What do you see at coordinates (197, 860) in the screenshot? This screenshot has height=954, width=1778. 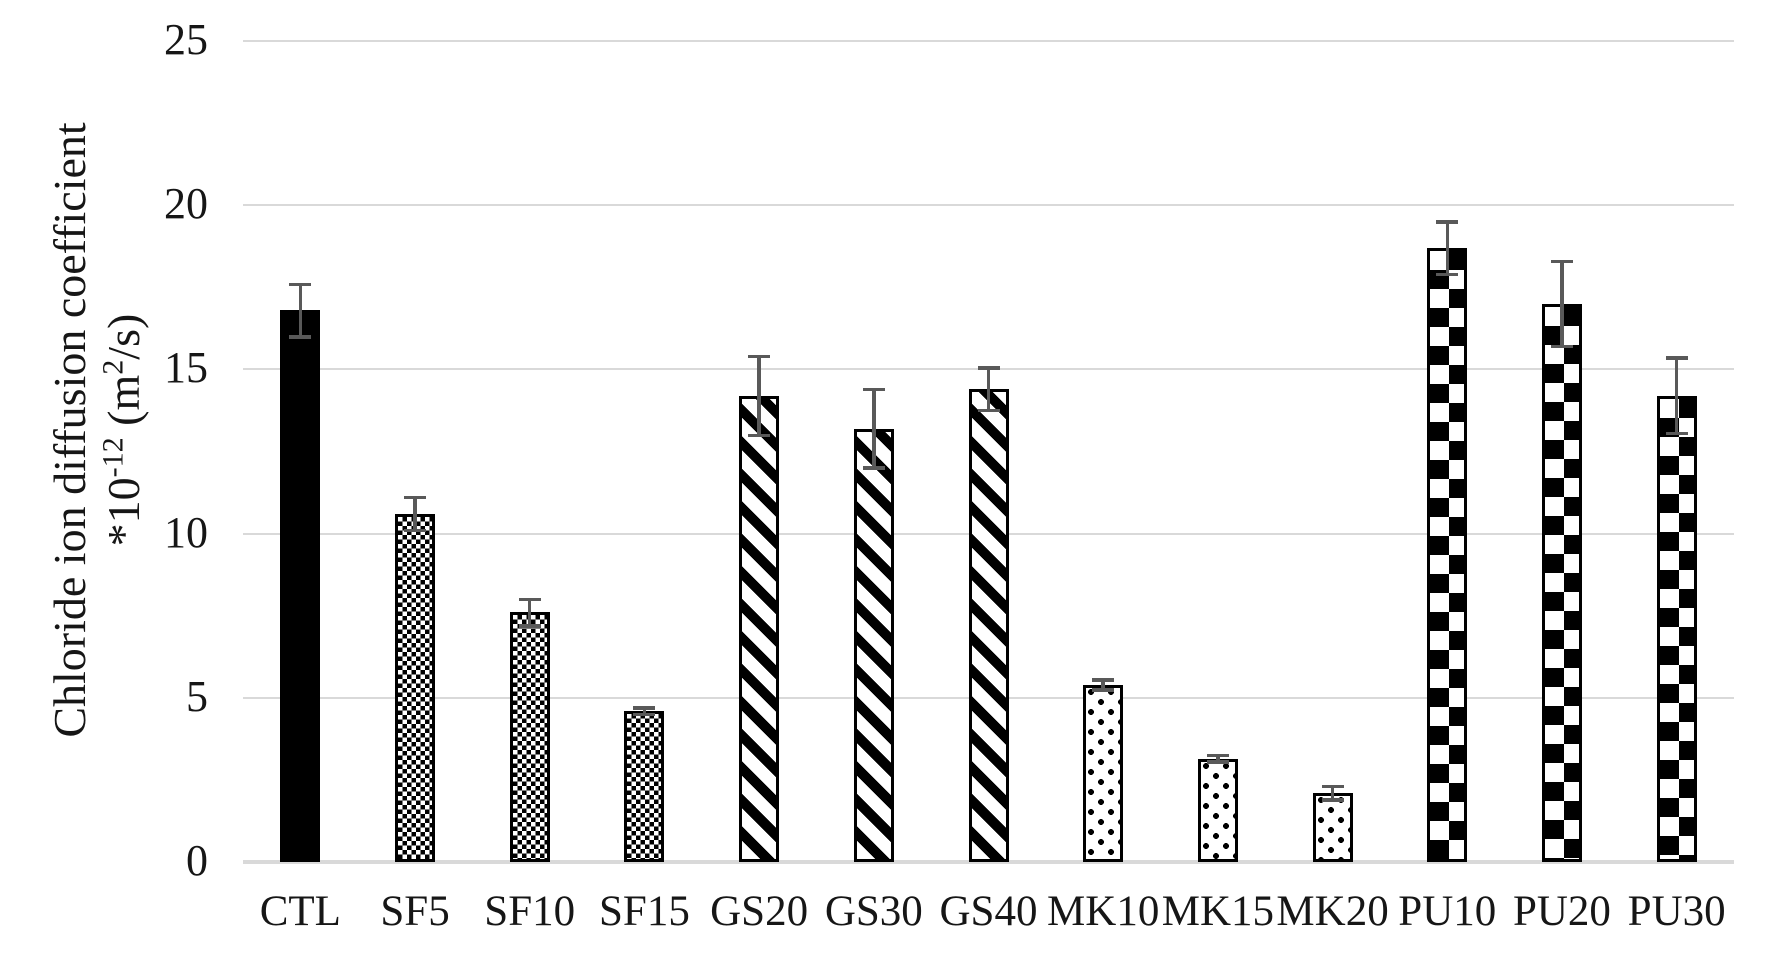 I see `y-tick-label: 0` at bounding box center [197, 860].